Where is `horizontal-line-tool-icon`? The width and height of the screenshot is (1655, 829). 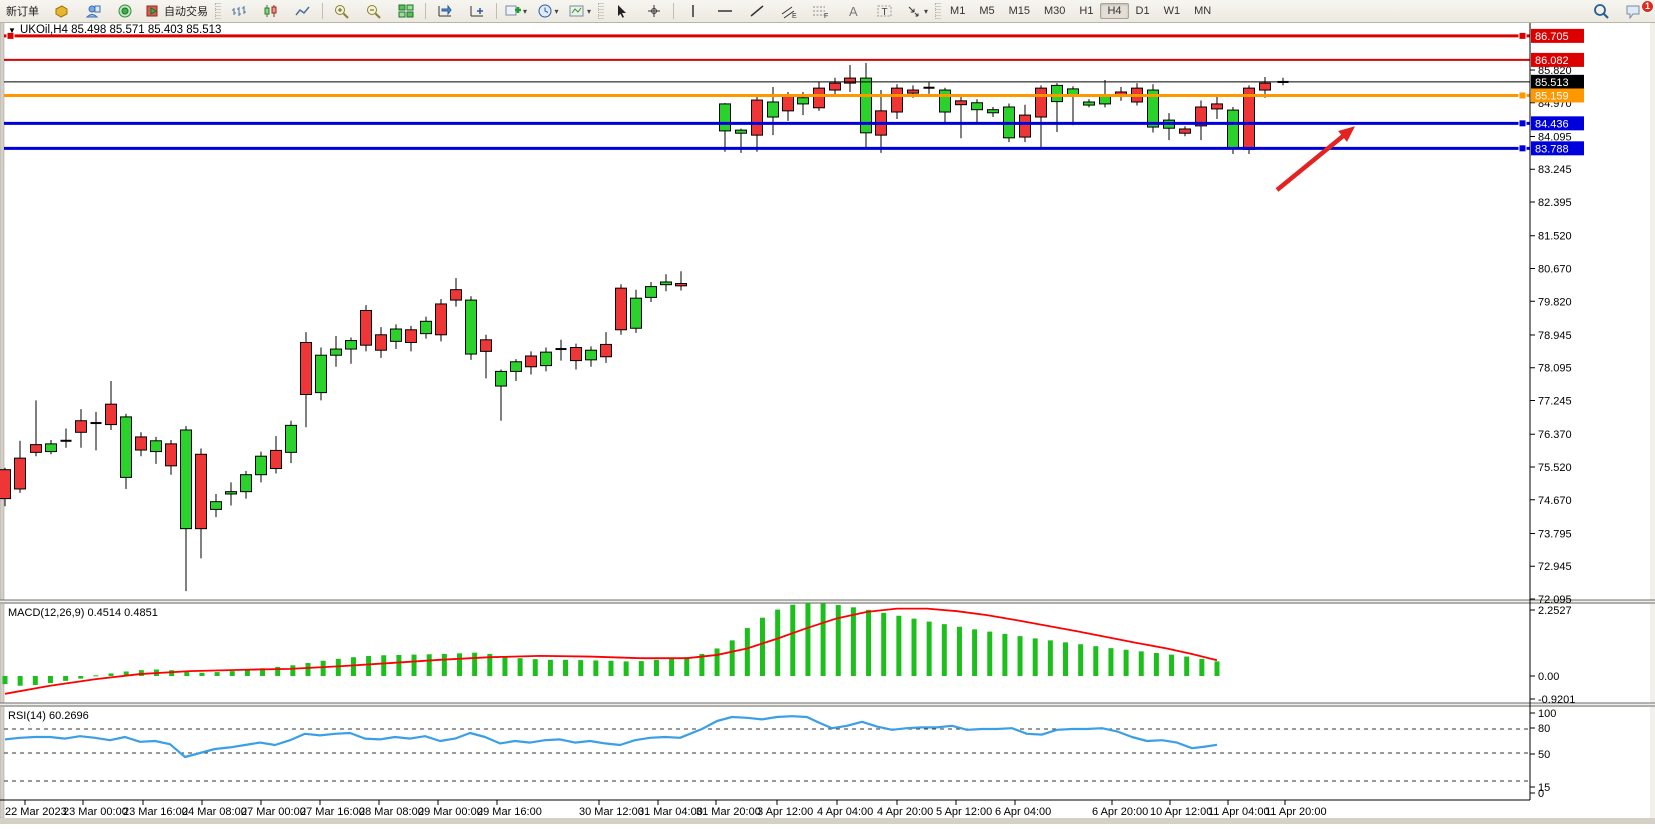
horizontal-line-tool-icon is located at coordinates (725, 11).